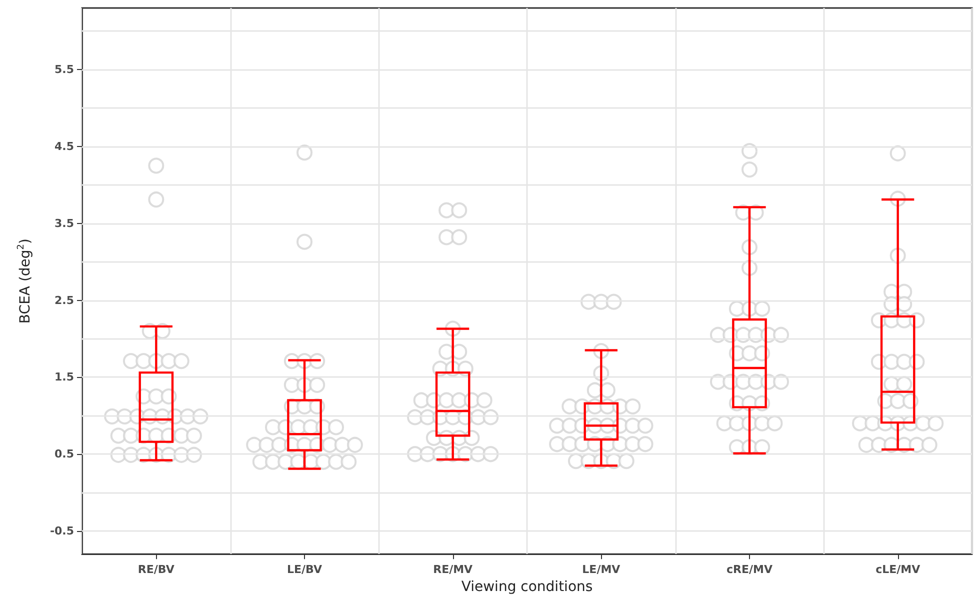 This screenshot has width=978, height=599. What do you see at coordinates (898, 569) in the screenshot?
I see `x-tick-label: cLE/MV` at bounding box center [898, 569].